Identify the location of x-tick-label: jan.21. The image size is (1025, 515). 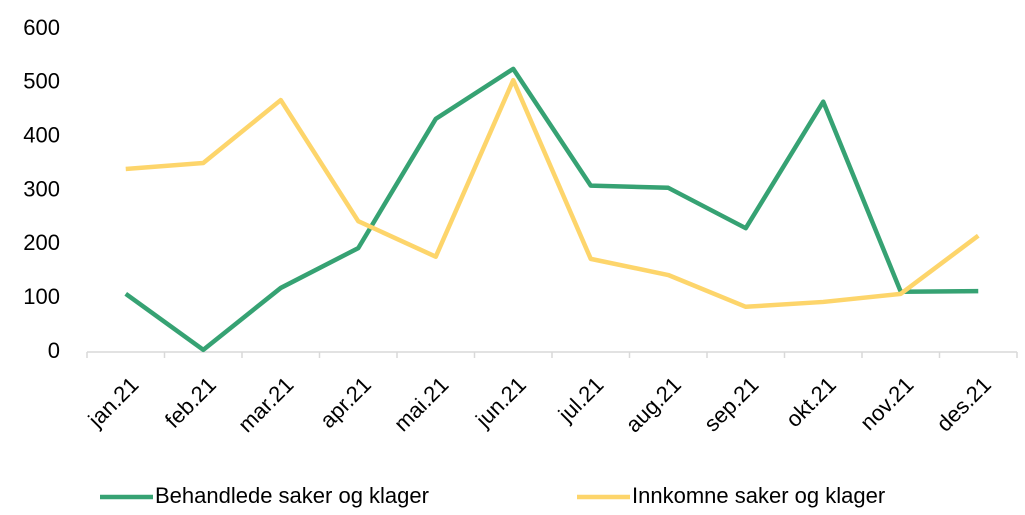
(113, 402).